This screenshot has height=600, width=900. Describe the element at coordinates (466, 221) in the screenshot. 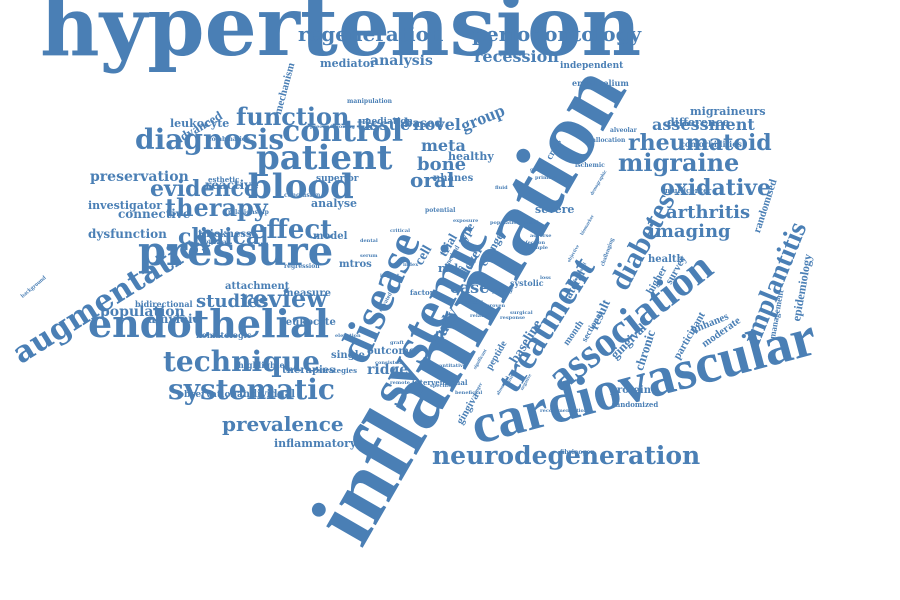

I see `word-exposure: exposure` at that location.